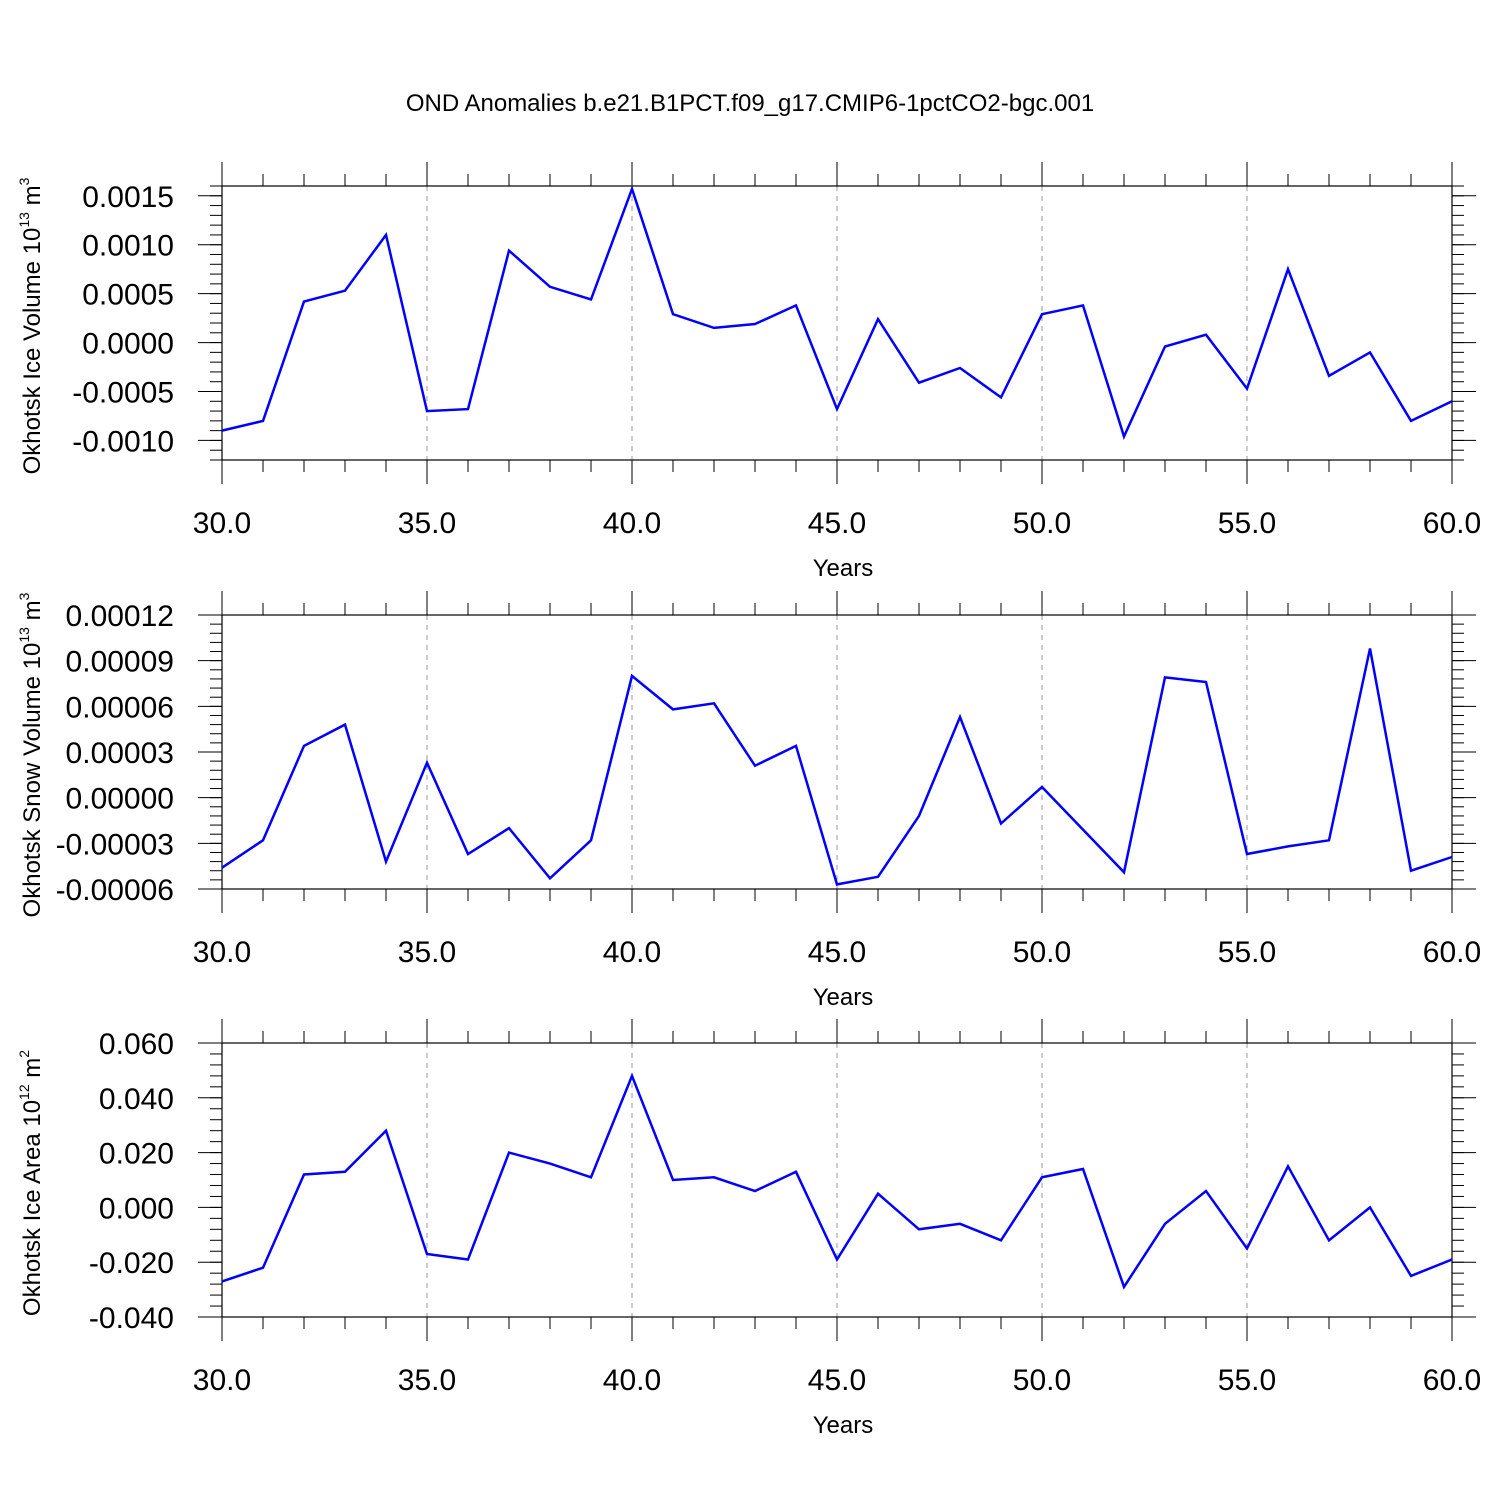  I want to click on y-tick-label: 0.00009, so click(120, 662).